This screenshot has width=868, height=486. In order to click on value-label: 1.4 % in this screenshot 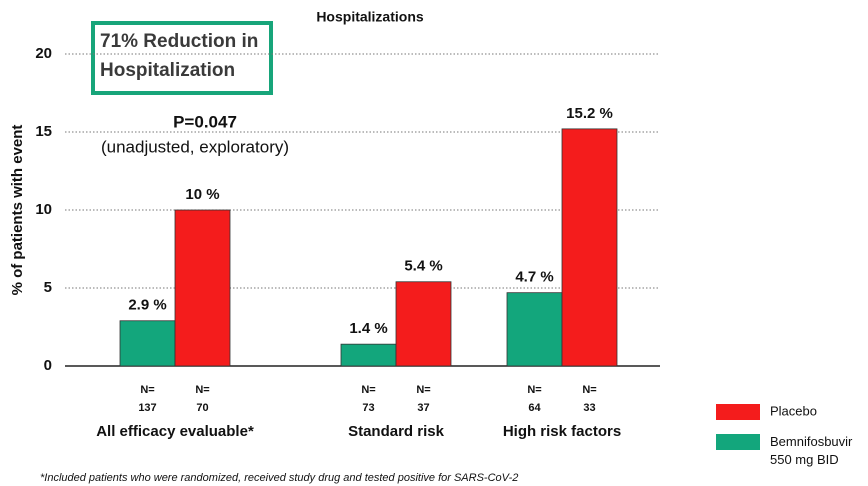, I will do `click(368, 328)`.